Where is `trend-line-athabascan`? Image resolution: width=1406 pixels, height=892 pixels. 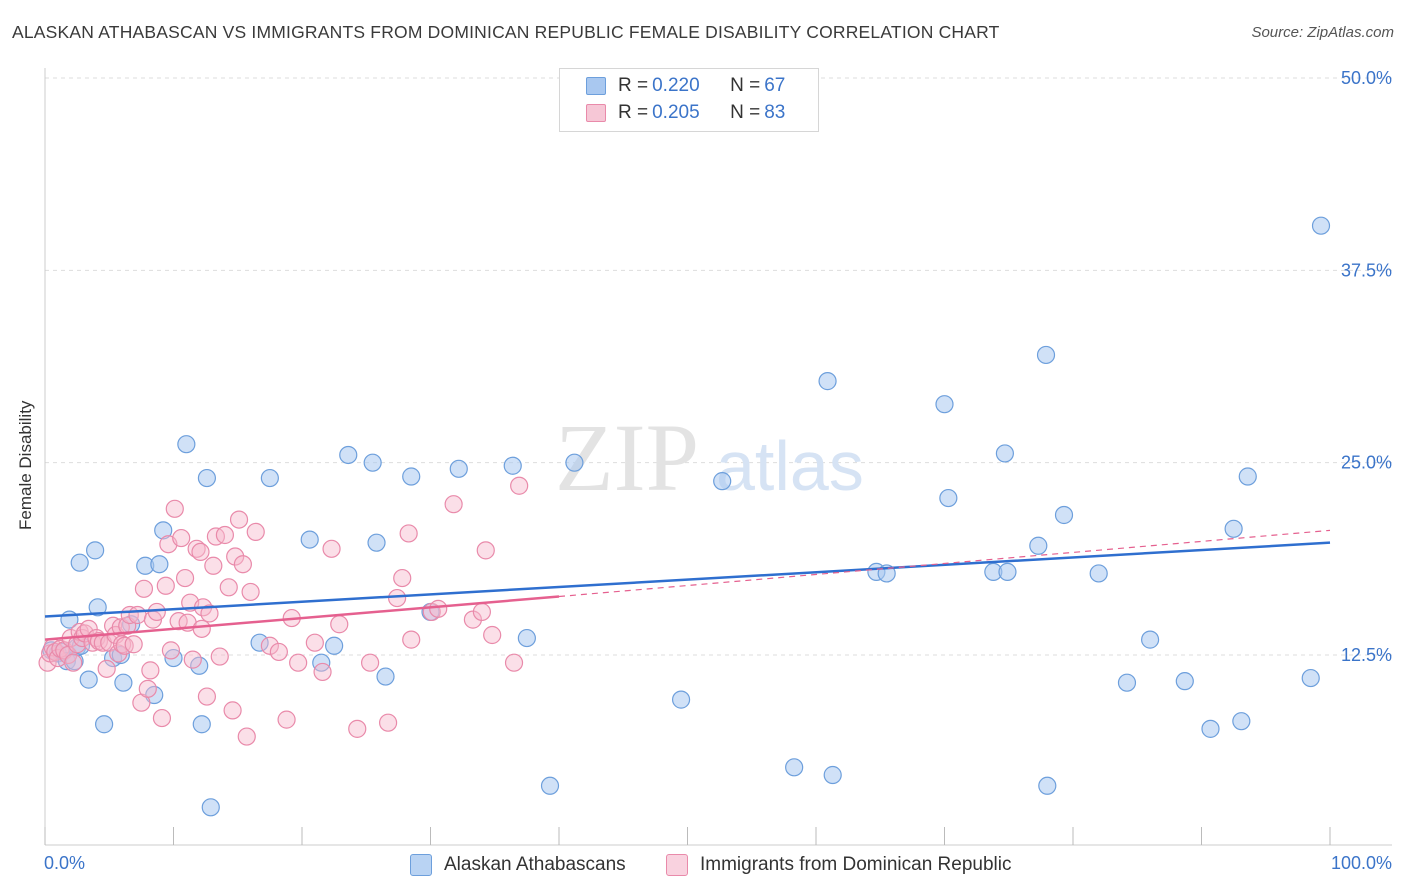 trend-line-athabascan is located at coordinates (687, 579).